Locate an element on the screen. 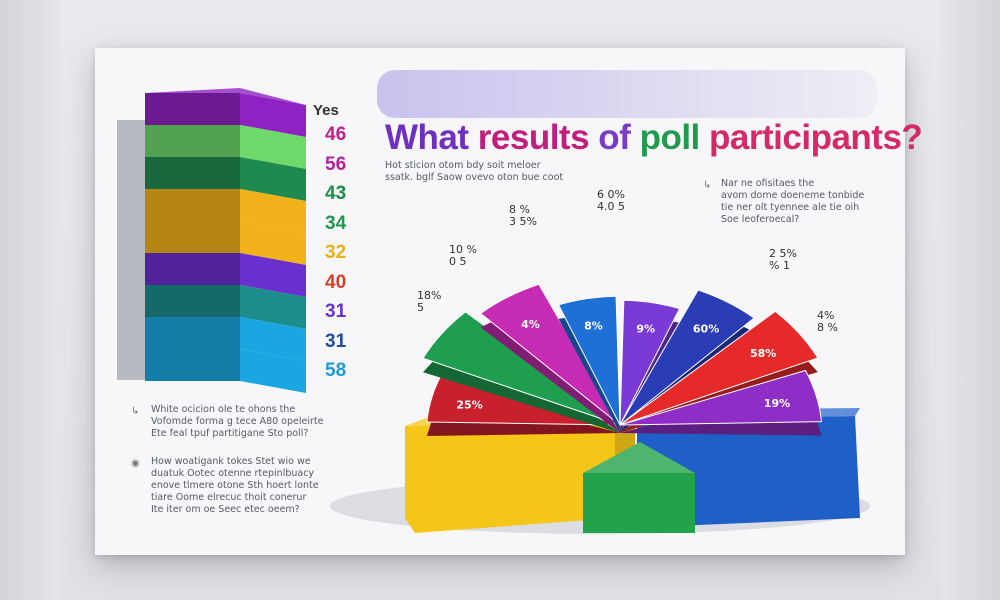 The height and width of the screenshot is (600, 1000). pie-slice-label: 58% is located at coordinates (763, 353).